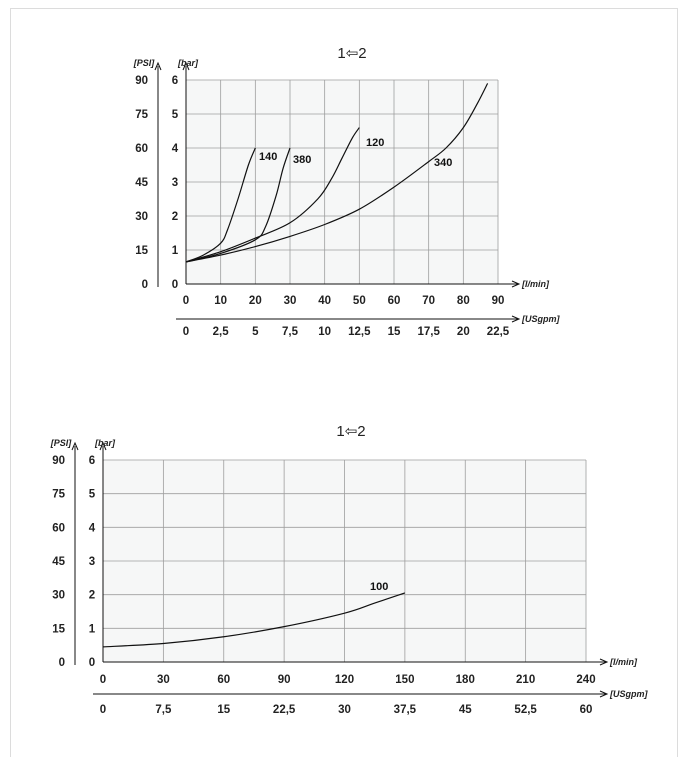 The height and width of the screenshot is (757, 688). I want to click on x-tick-lmin: 150, so click(404, 680).